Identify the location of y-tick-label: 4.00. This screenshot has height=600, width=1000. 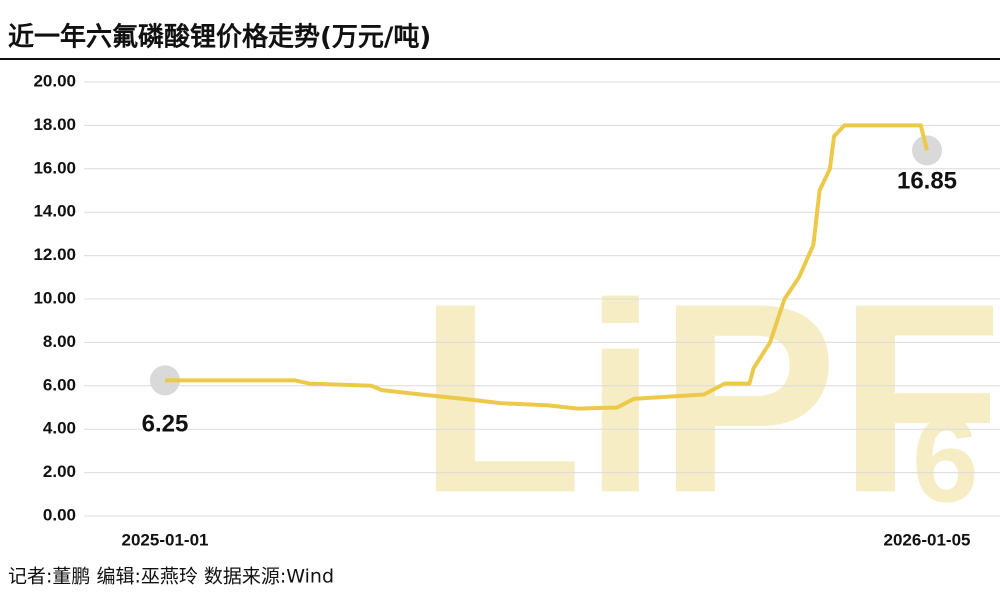
(59, 428).